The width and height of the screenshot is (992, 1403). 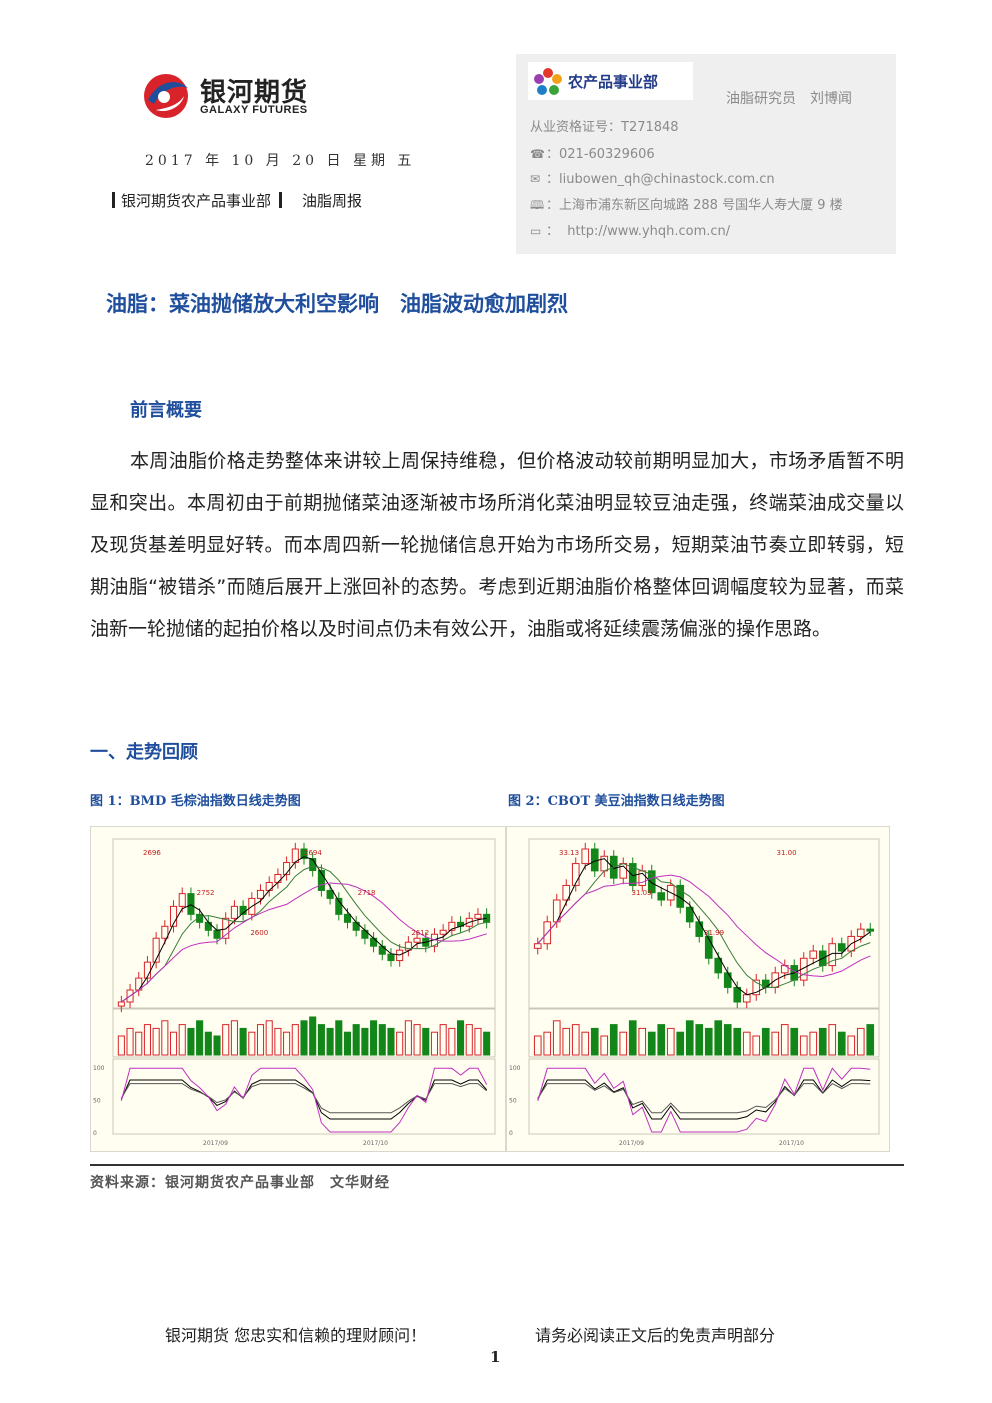 What do you see at coordinates (537, 205) in the screenshot?
I see `book-icon: 🕮` at bounding box center [537, 205].